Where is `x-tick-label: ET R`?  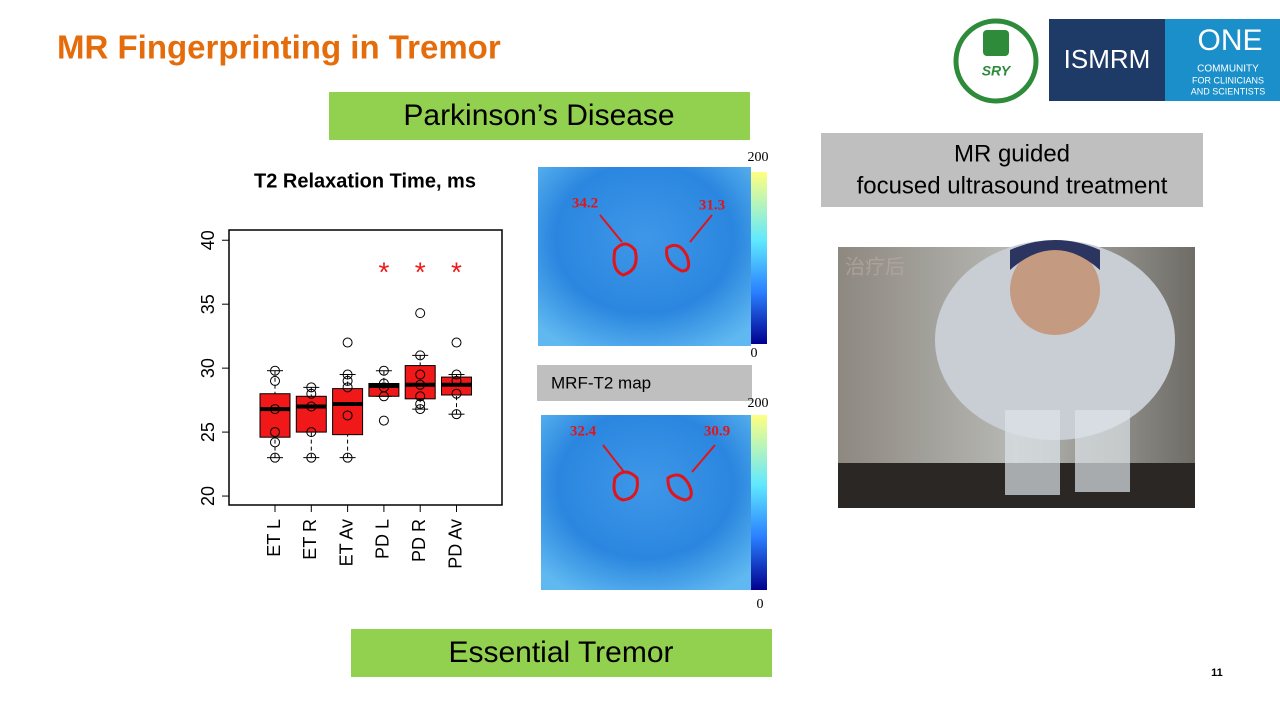 x-tick-label: ET R is located at coordinates (310, 539).